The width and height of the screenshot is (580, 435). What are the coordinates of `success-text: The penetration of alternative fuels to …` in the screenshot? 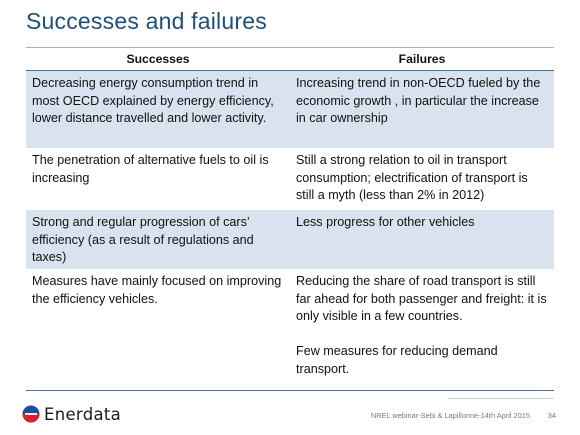 It's located at (150, 169).